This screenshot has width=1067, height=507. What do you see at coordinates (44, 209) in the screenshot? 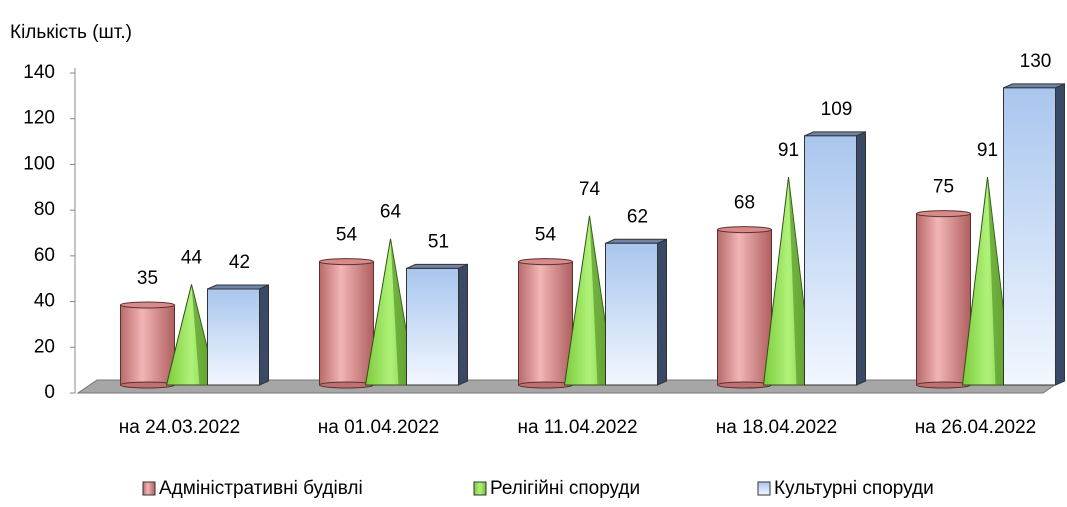
I see `y-tick-label: 80` at bounding box center [44, 209].